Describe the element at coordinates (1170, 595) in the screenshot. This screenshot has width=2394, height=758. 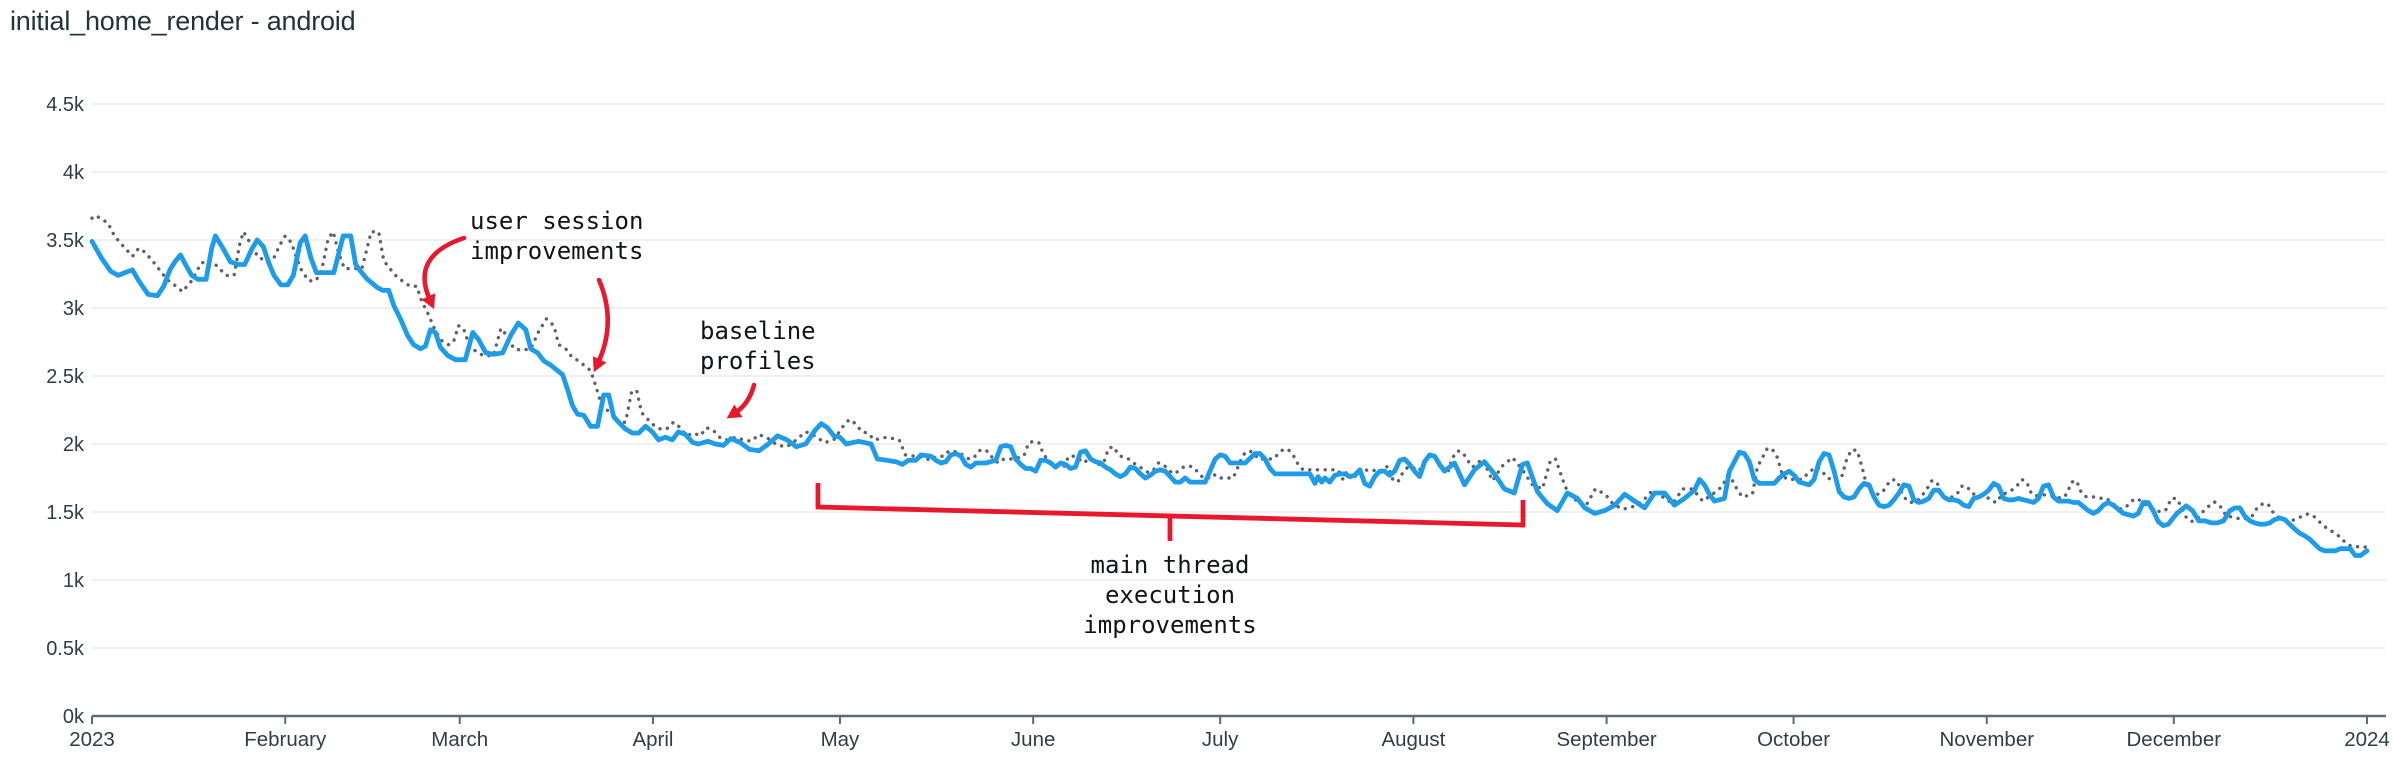
I see `annotation-text-line: execution` at that location.